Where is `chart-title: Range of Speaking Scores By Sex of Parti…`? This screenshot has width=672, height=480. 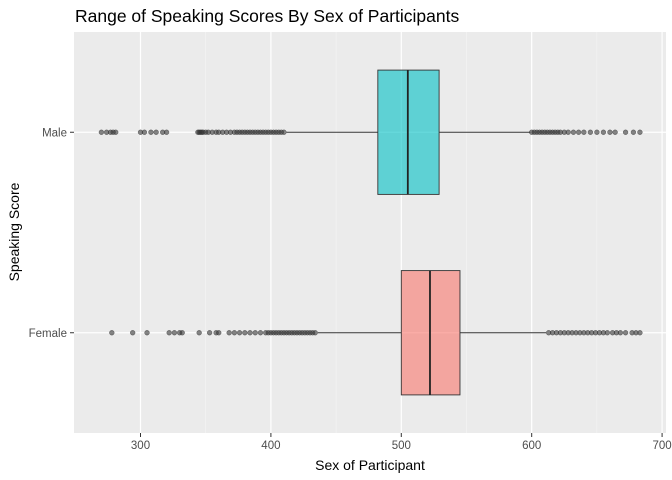 chart-title: Range of Speaking Scores By Sex of Parti… is located at coordinates (267, 16).